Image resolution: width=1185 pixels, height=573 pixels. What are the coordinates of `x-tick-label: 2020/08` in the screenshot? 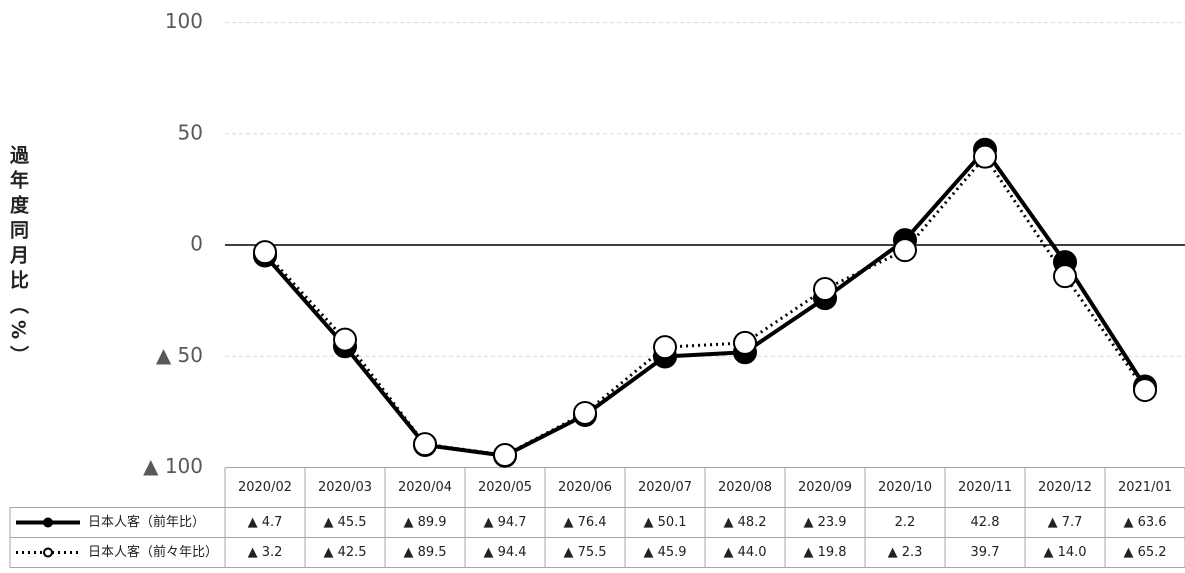 It's located at (745, 487).